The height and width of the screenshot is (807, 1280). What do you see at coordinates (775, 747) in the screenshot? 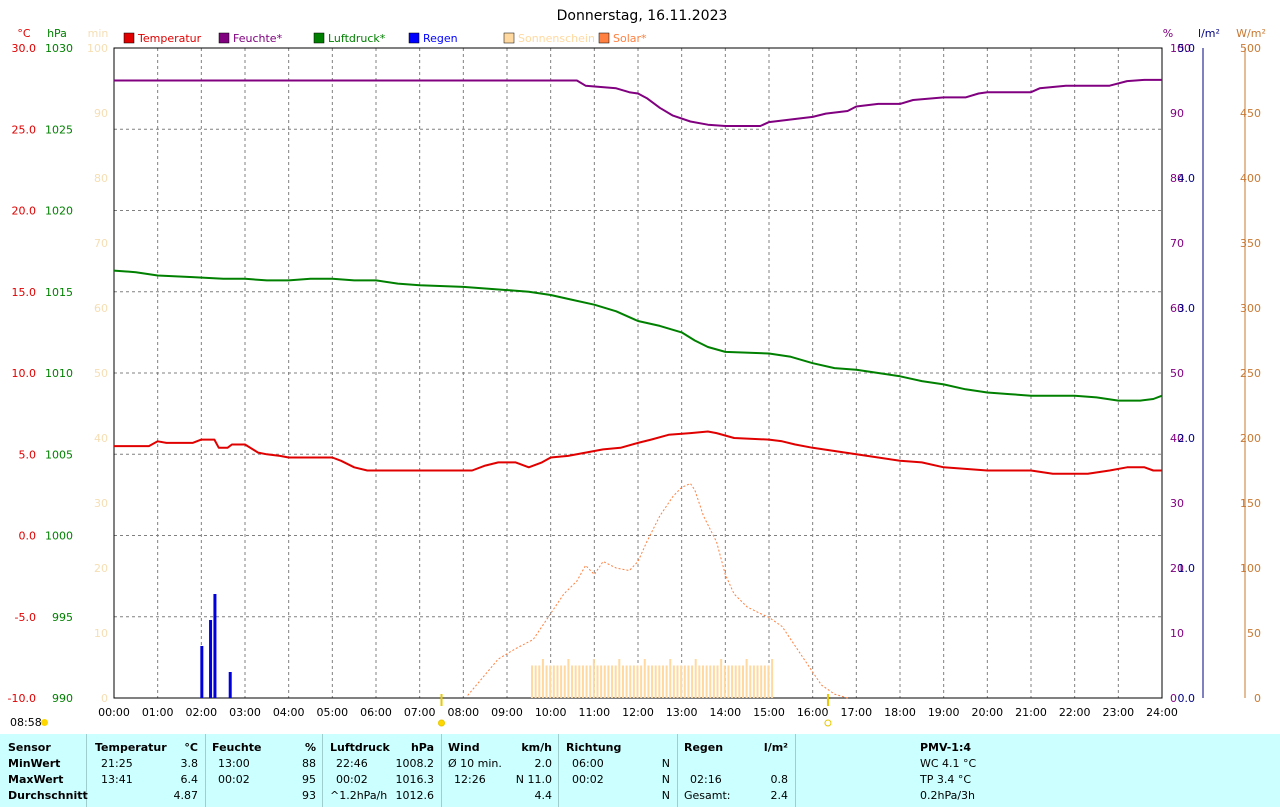
I see `header-rain-unit: l/m²` at bounding box center [775, 747].